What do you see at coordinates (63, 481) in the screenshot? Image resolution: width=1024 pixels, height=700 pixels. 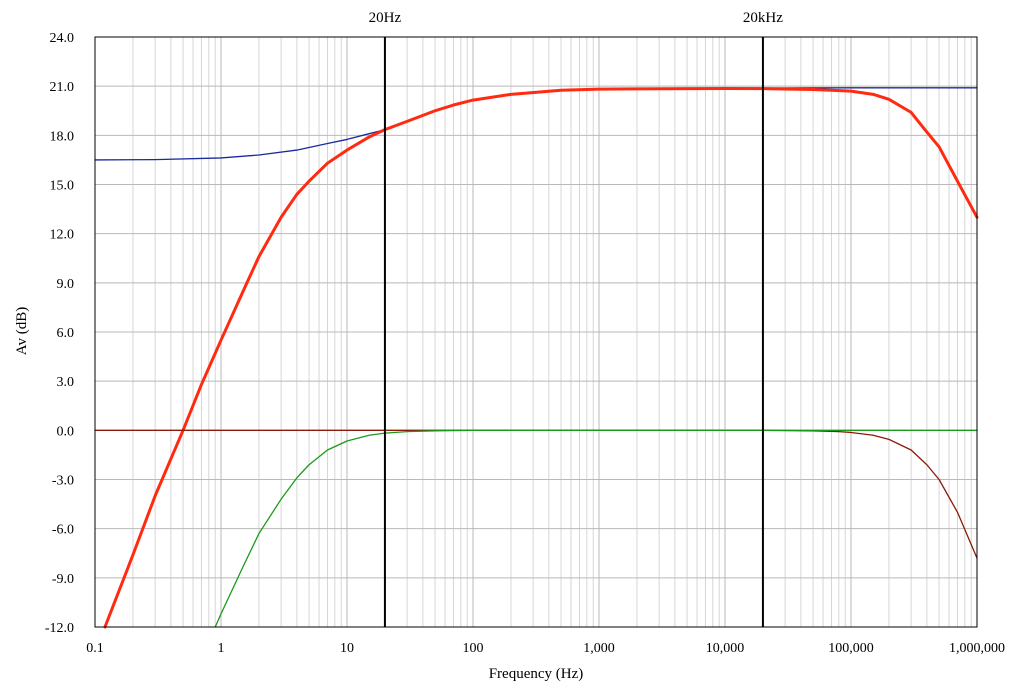 I see `y-tick-label: -3.0` at bounding box center [63, 481].